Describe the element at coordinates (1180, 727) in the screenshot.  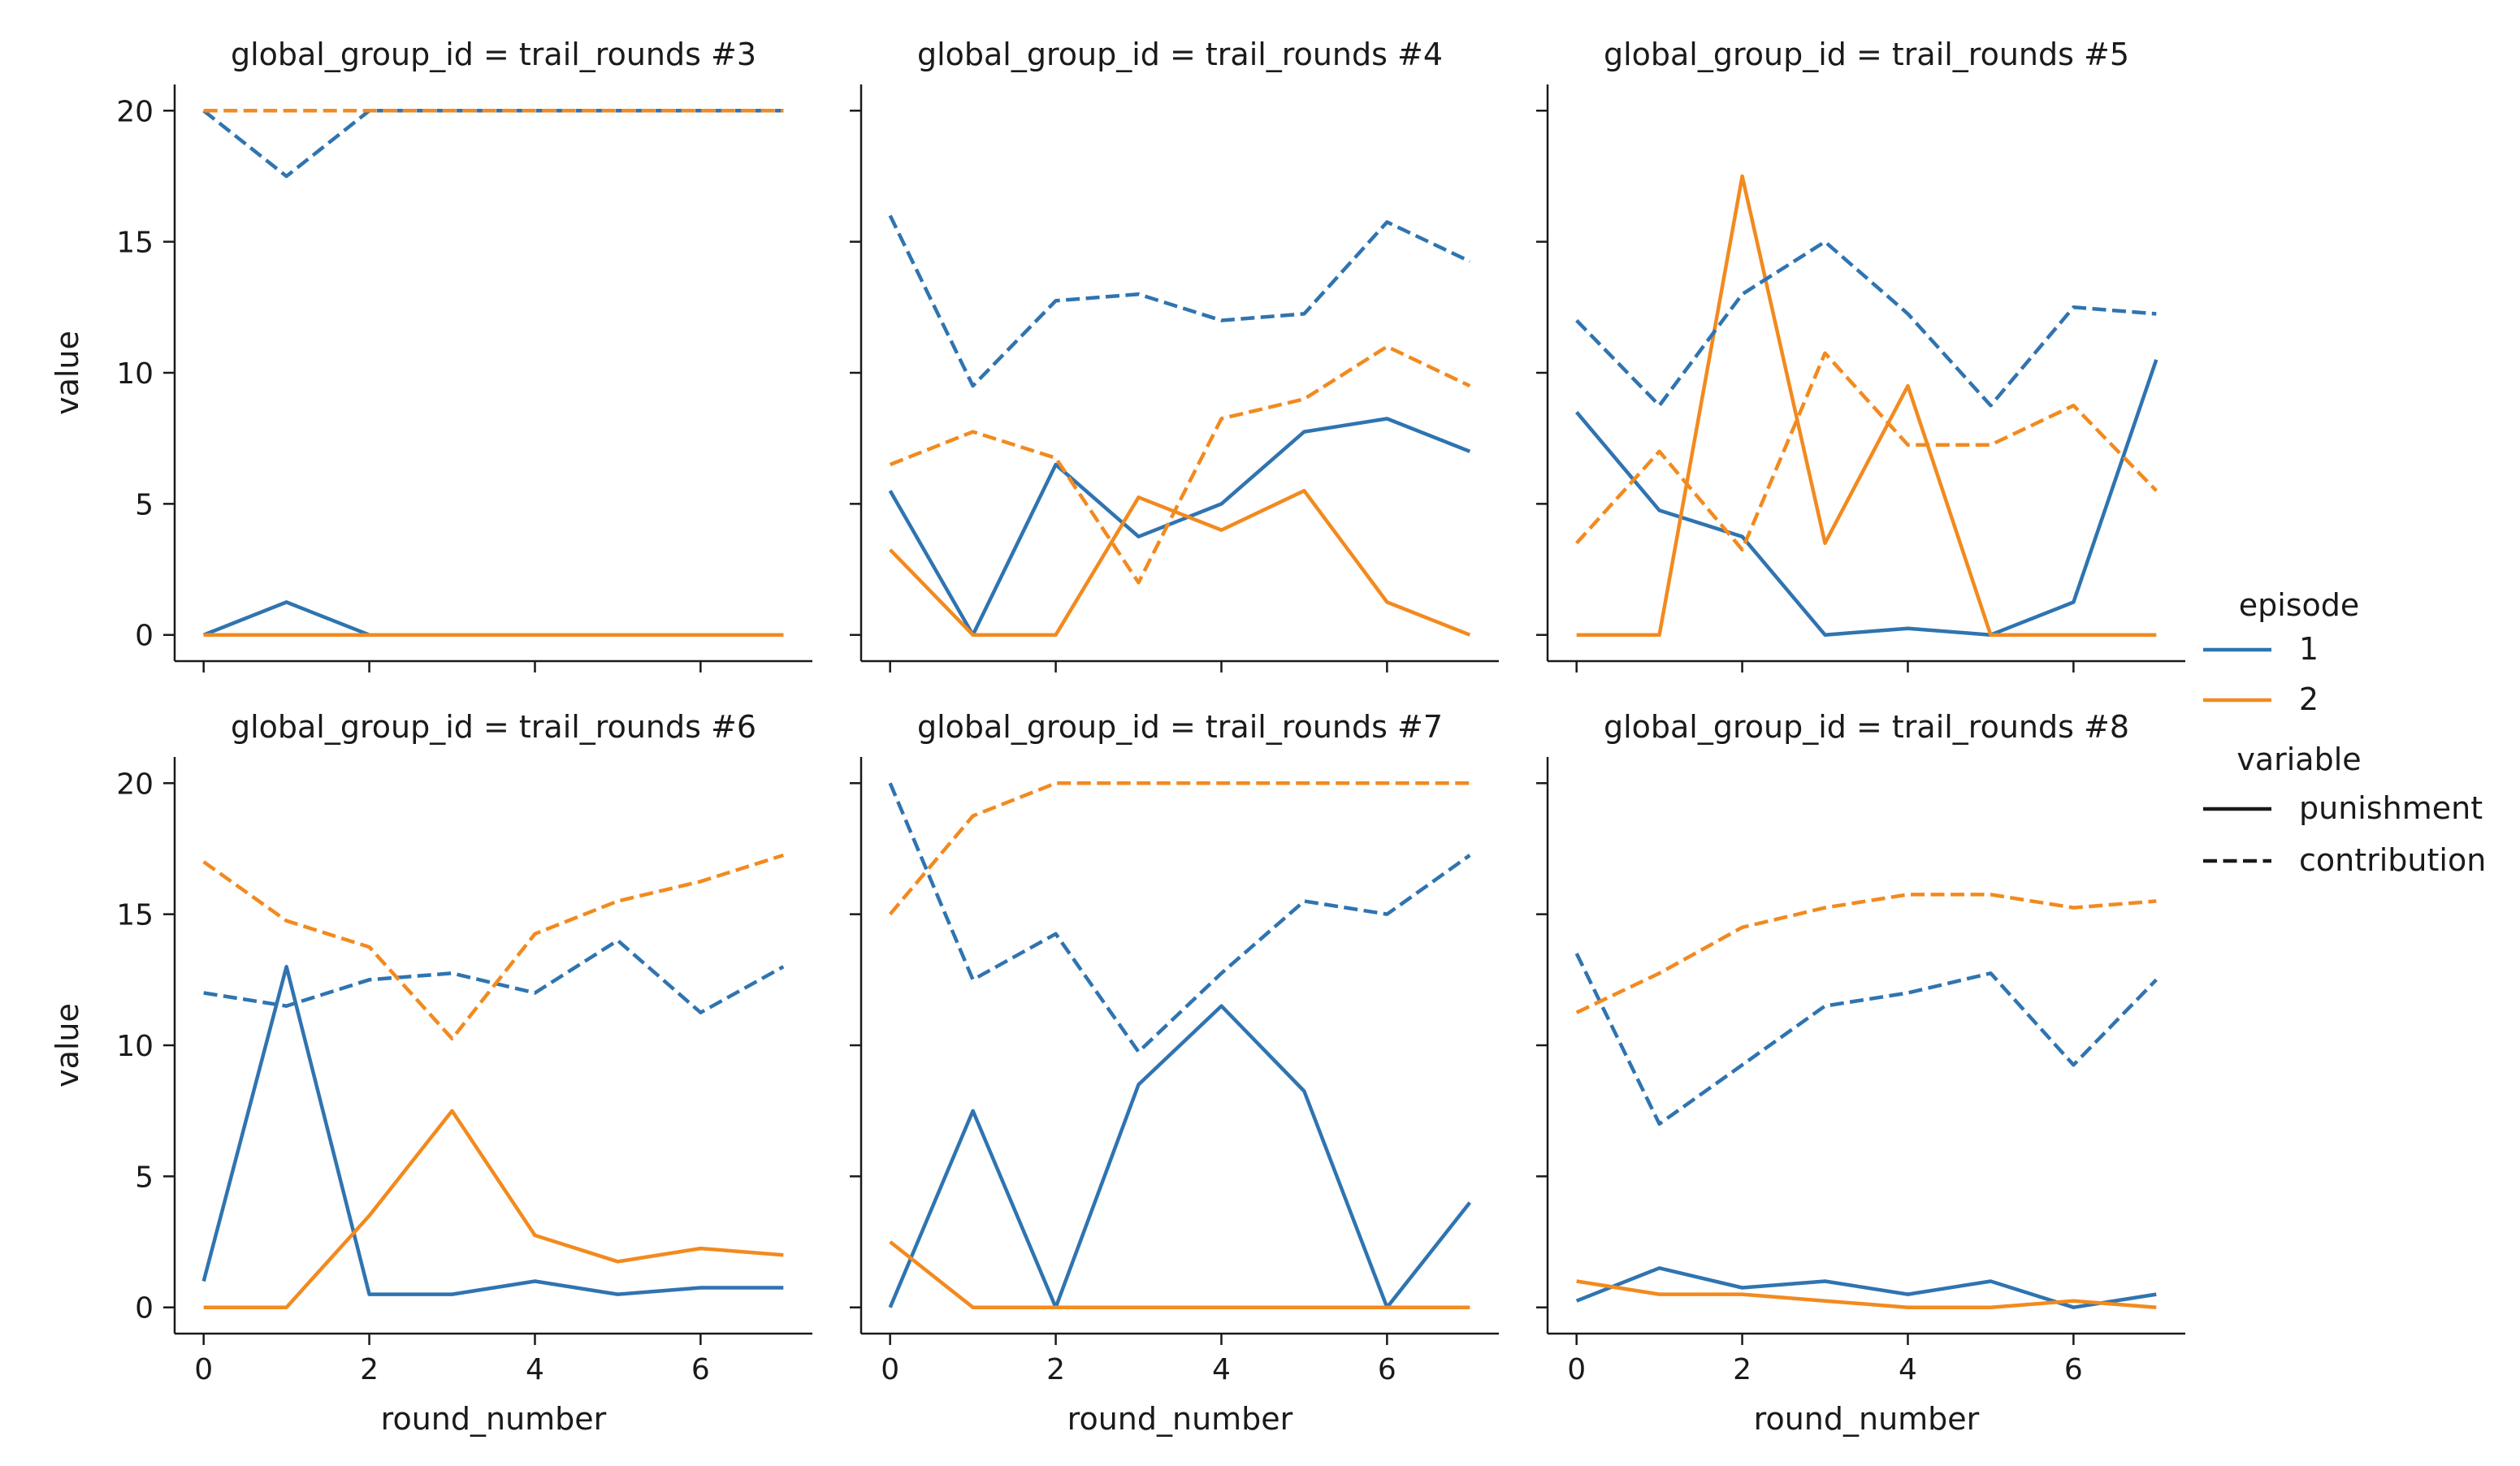
I see `panel-title: global_group_id = trail_rounds #7` at that location.